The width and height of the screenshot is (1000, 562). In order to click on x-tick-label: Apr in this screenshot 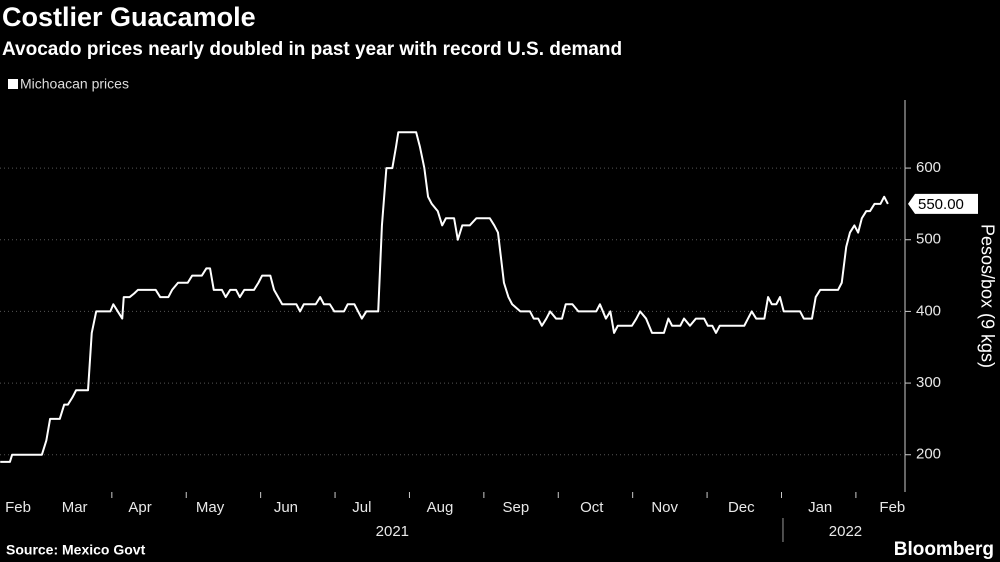, I will do `click(139, 507)`.